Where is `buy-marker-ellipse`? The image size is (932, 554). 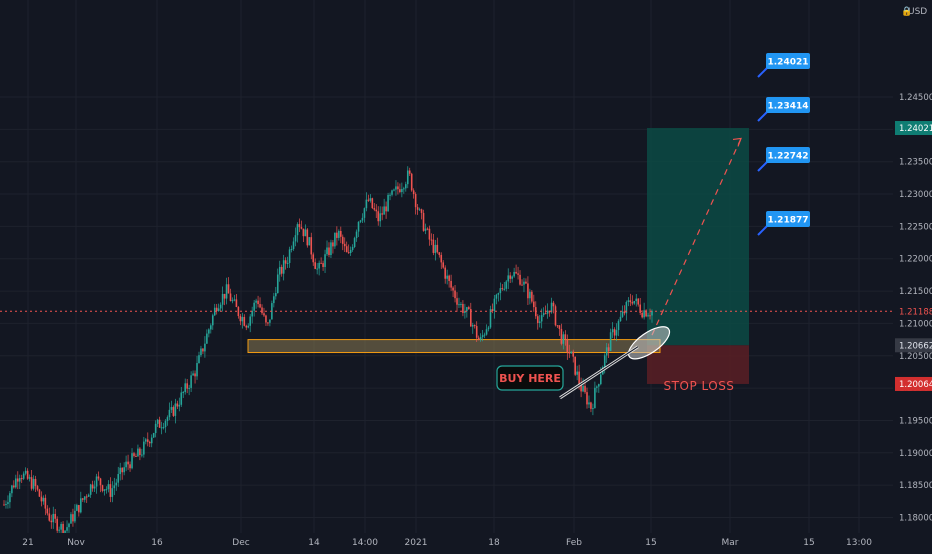 buy-marker-ellipse is located at coordinates (649, 343).